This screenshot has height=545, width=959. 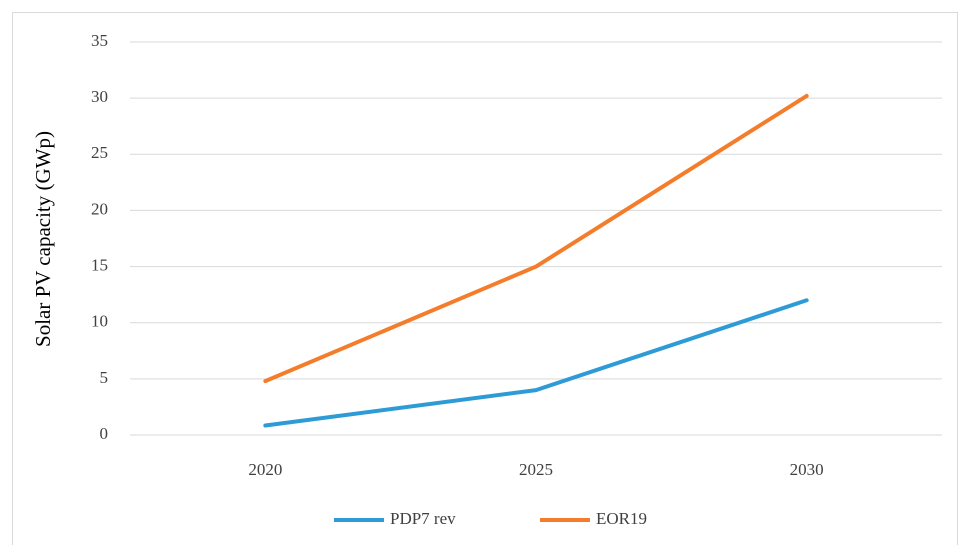 What do you see at coordinates (536, 363) in the screenshot?
I see `series-line` at bounding box center [536, 363].